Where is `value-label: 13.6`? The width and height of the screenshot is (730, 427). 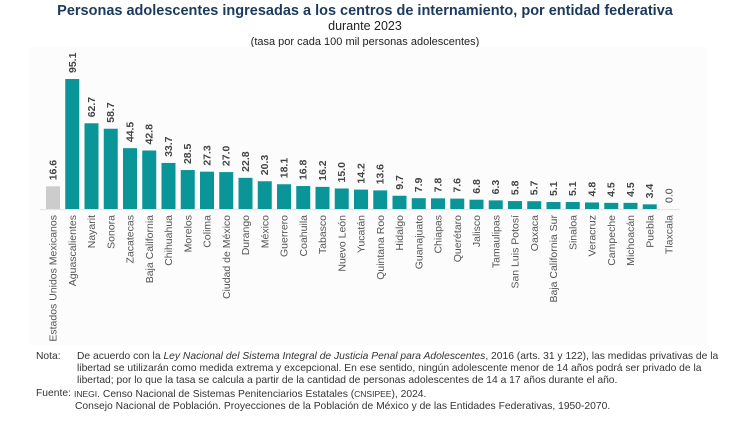 value-label: 13.6 is located at coordinates (381, 174).